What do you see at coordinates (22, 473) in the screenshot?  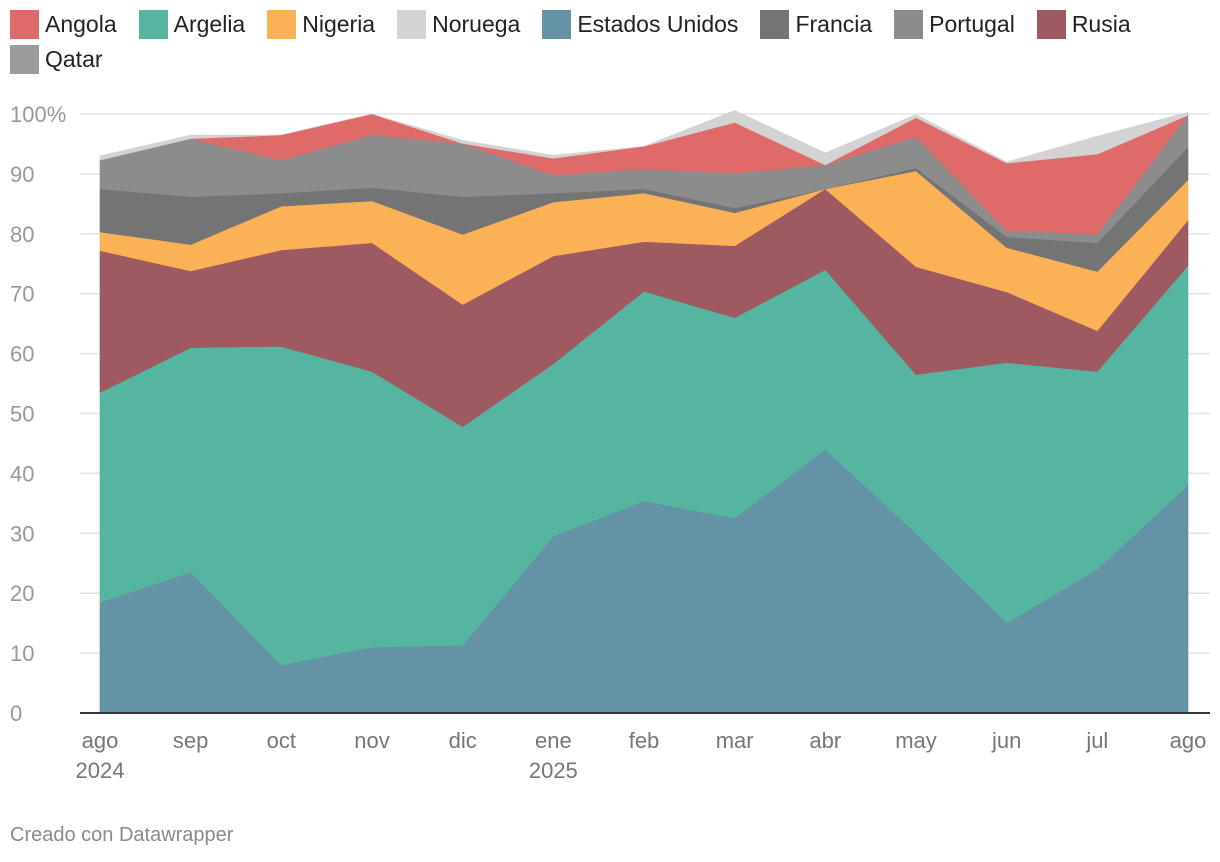 I see `y-tick-label: 40` at bounding box center [22, 473].